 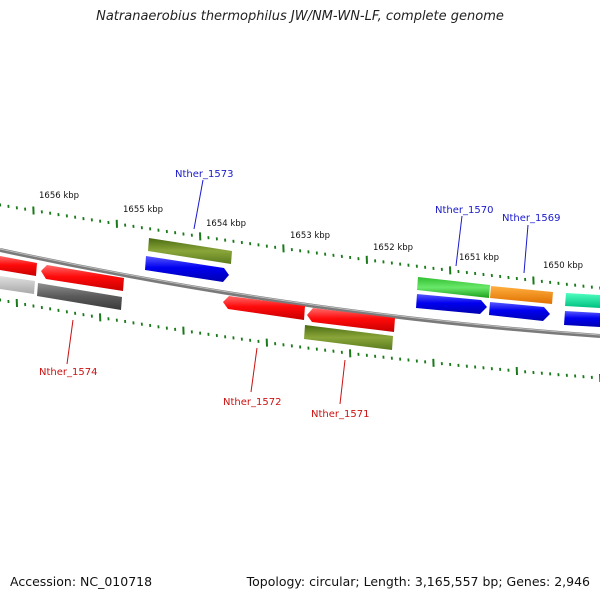 I want to click on kbp-label: 1654 kbp, so click(x=226, y=224).